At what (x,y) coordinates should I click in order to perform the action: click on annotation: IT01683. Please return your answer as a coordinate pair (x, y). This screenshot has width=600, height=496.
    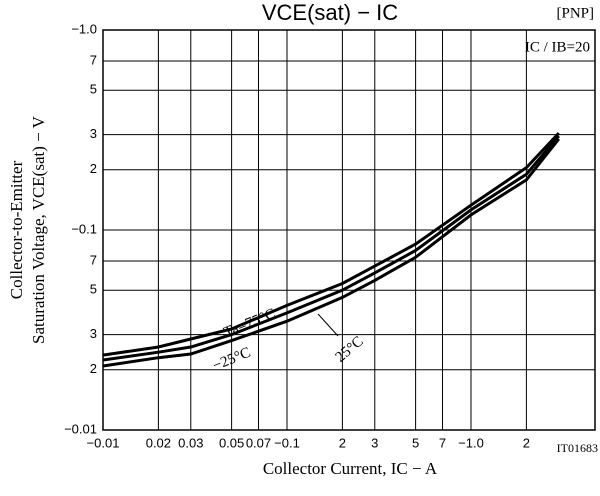
    Looking at the image, I should click on (577, 448).